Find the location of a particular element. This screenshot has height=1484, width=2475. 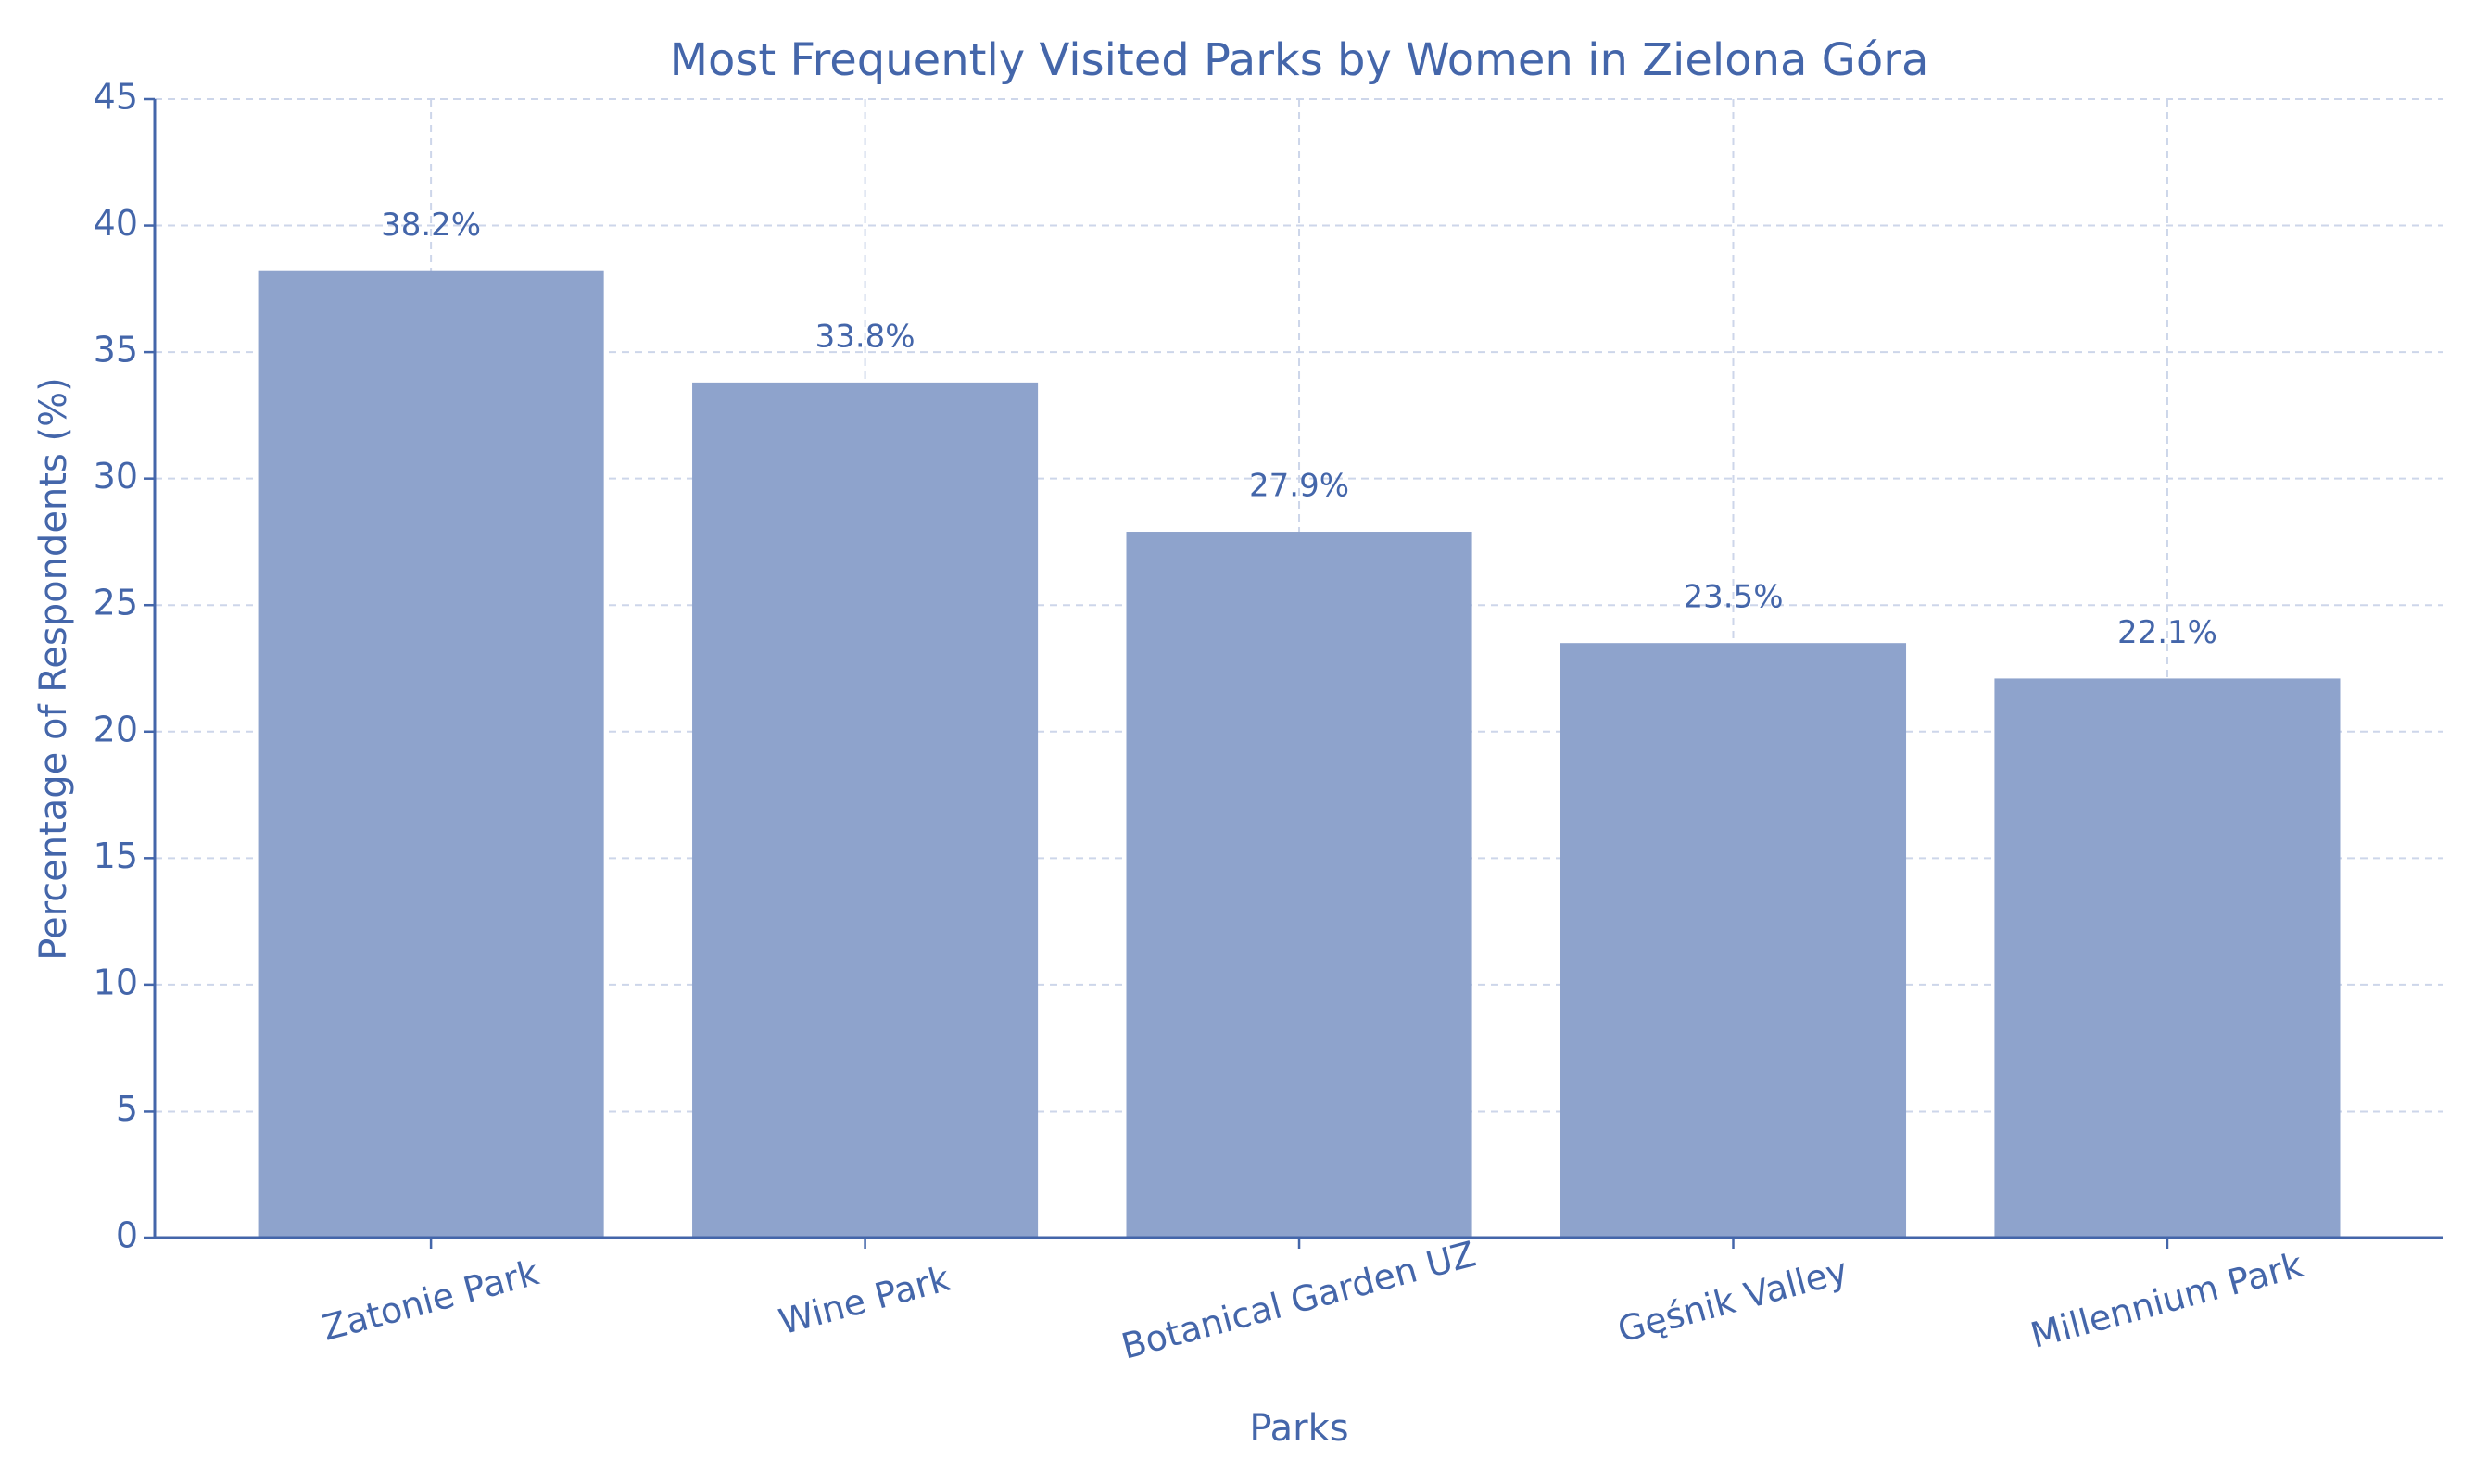

y-tick-label: 25 is located at coordinates (116, 603).